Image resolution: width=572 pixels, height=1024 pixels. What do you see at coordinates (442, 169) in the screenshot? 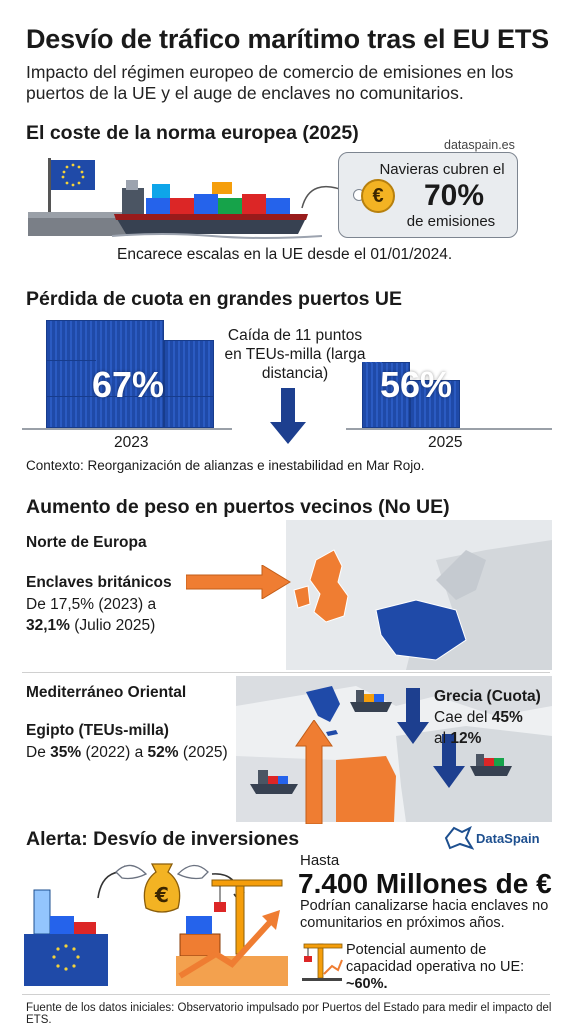
I see `tag-line-1: Navieras cubren el` at bounding box center [442, 169].